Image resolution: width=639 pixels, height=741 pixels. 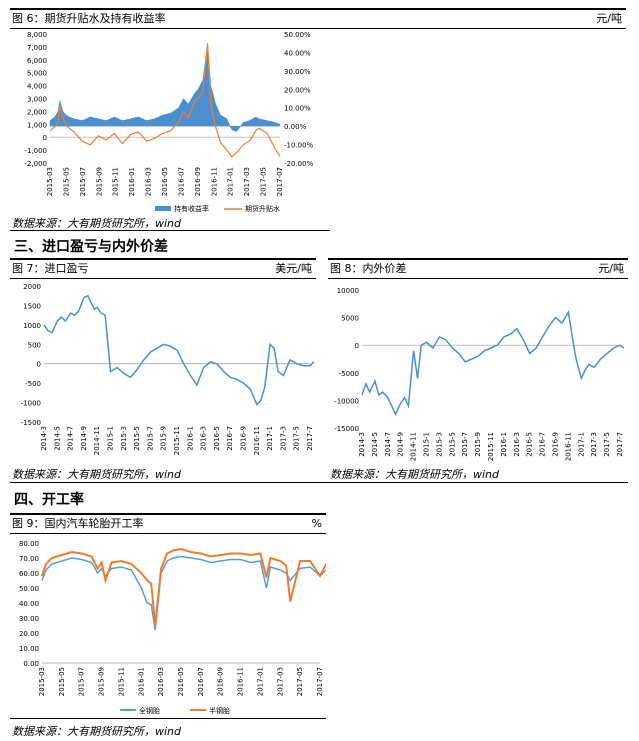 I want to click on fig6-right-tick: 30.00%, so click(x=297, y=72).